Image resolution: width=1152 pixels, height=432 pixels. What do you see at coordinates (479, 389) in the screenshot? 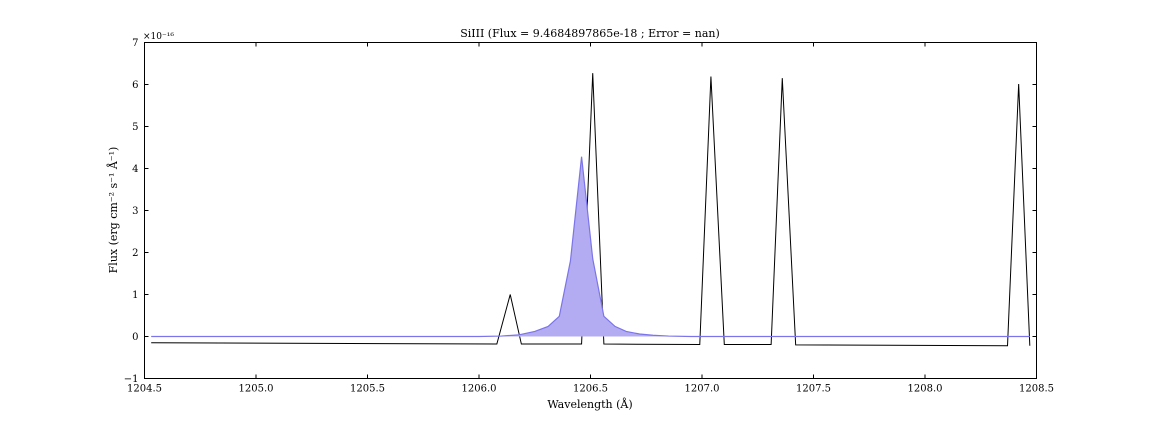
I see `x-tick-label: 1206.0` at bounding box center [479, 389].